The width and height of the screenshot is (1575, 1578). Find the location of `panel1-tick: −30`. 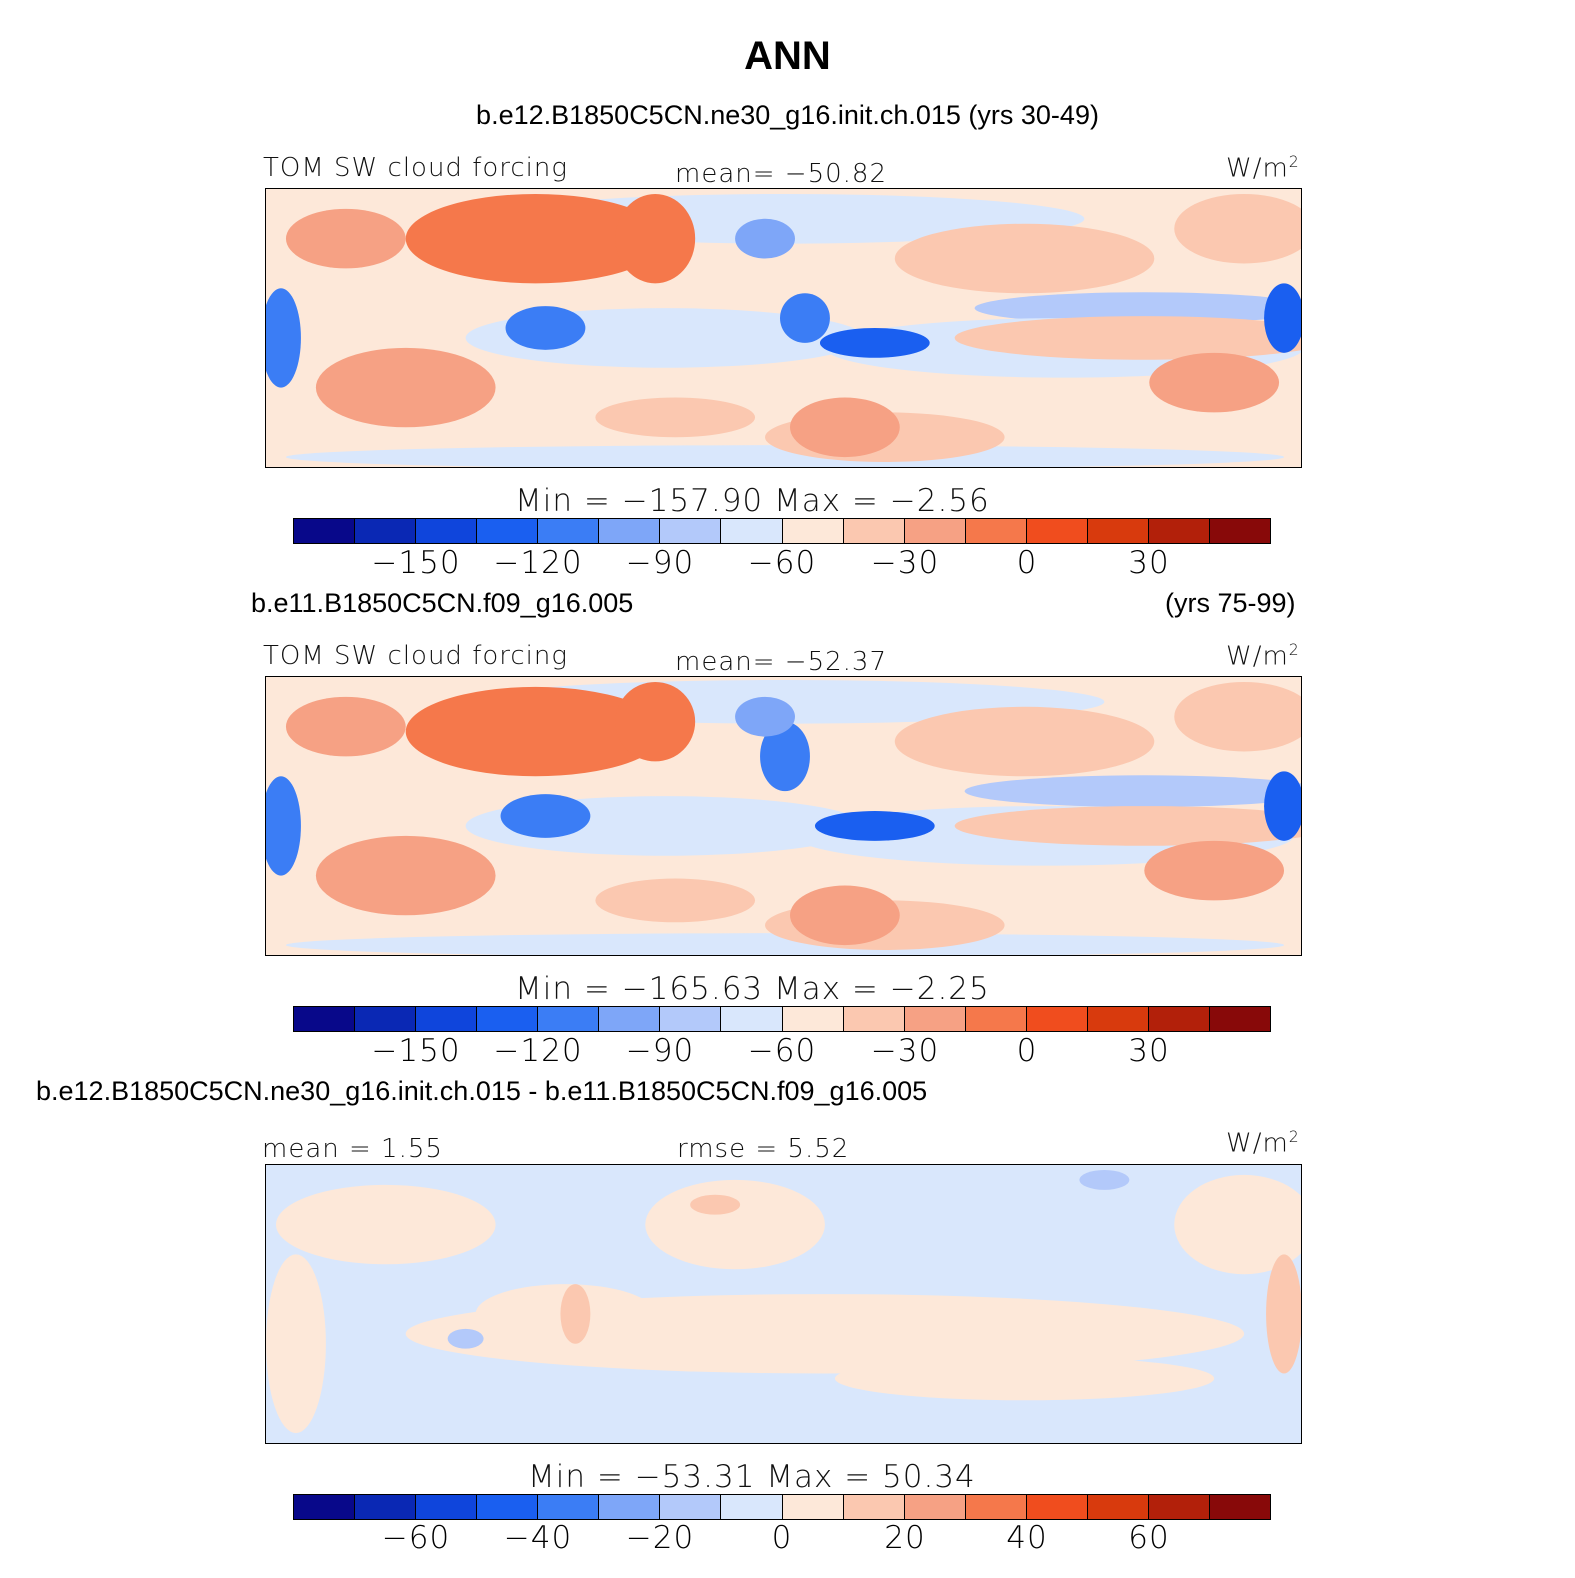

panel1-tick: −30 is located at coordinates (905, 563).